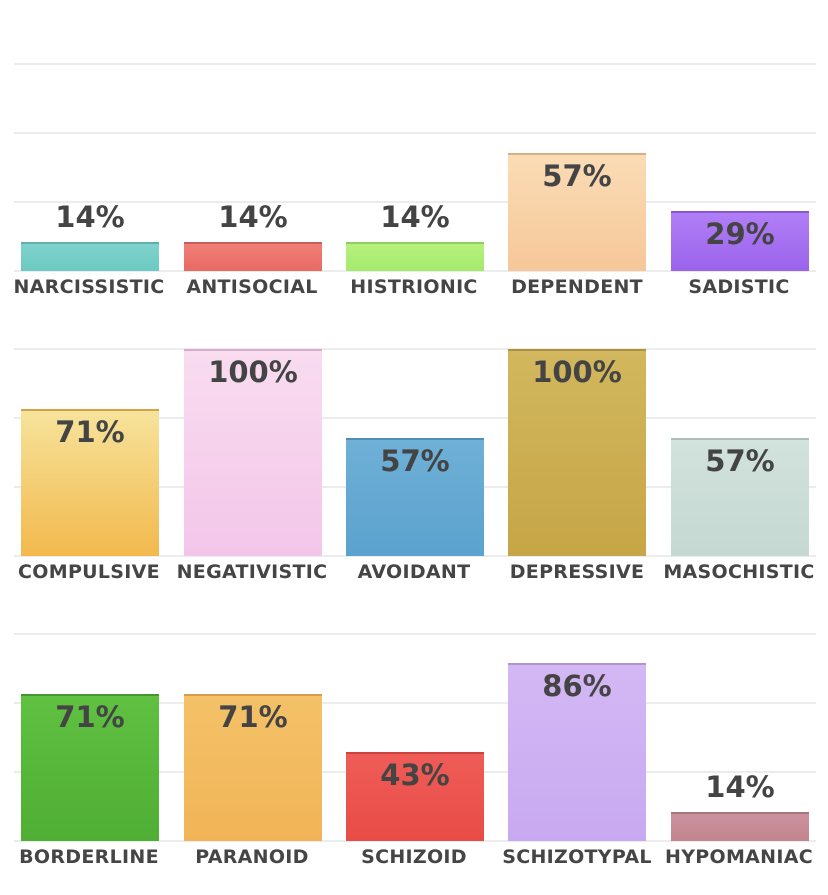 This screenshot has width=828, height=895. What do you see at coordinates (577, 572) in the screenshot?
I see `category-label: DEPRESSIVE` at bounding box center [577, 572].